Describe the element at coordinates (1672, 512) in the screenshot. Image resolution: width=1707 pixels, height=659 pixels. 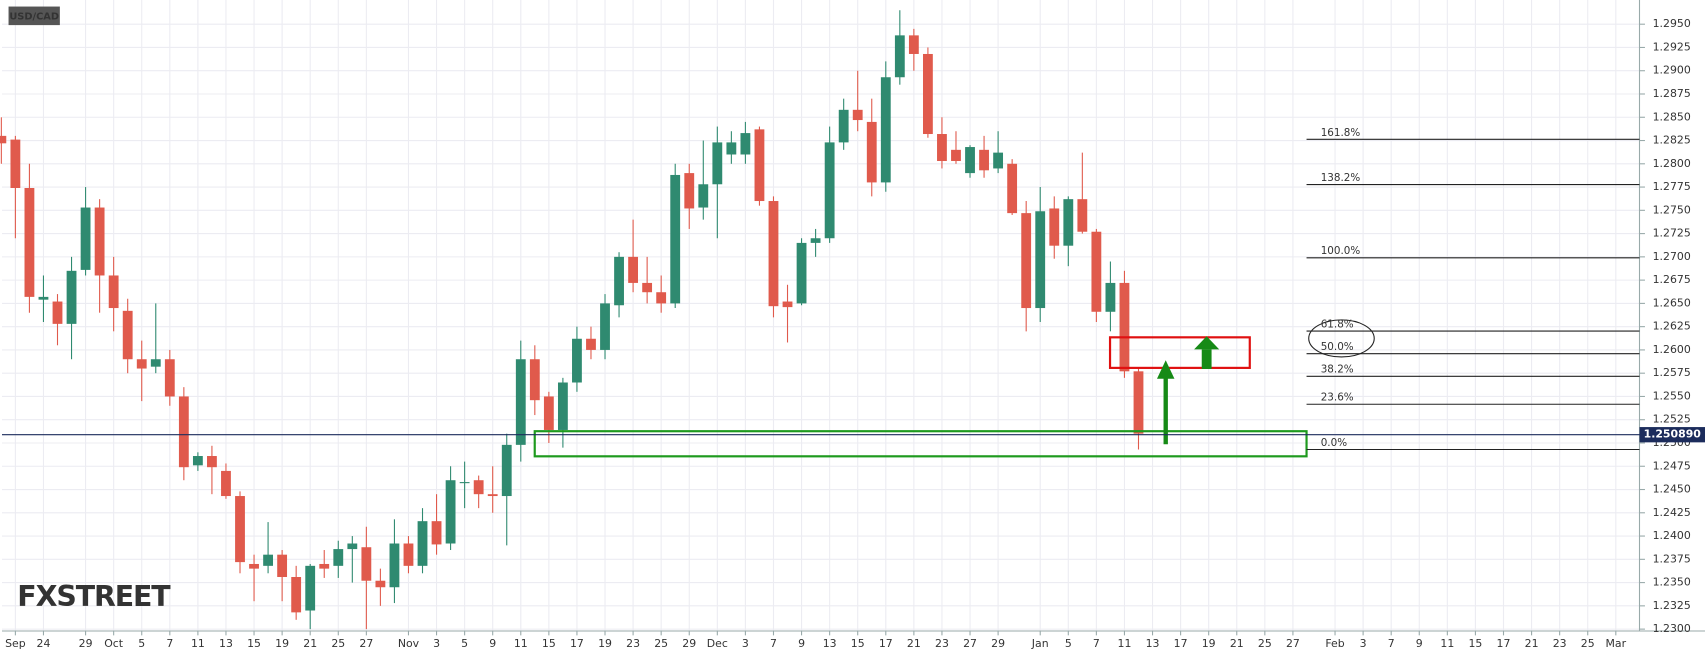
I see `y-tick-label: 1.2425` at that location.